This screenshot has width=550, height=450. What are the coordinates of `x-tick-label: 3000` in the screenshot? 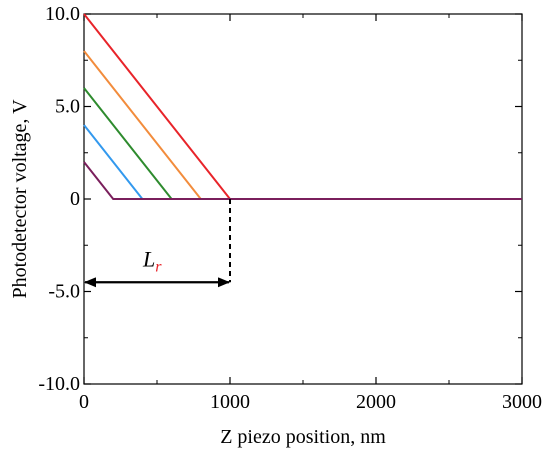 It's located at (522, 402).